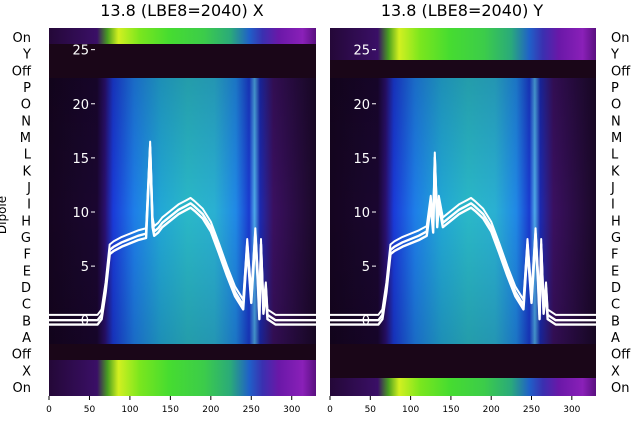  Describe the element at coordinates (28, 155) in the screenshot. I see `left-row-label: L` at that location.